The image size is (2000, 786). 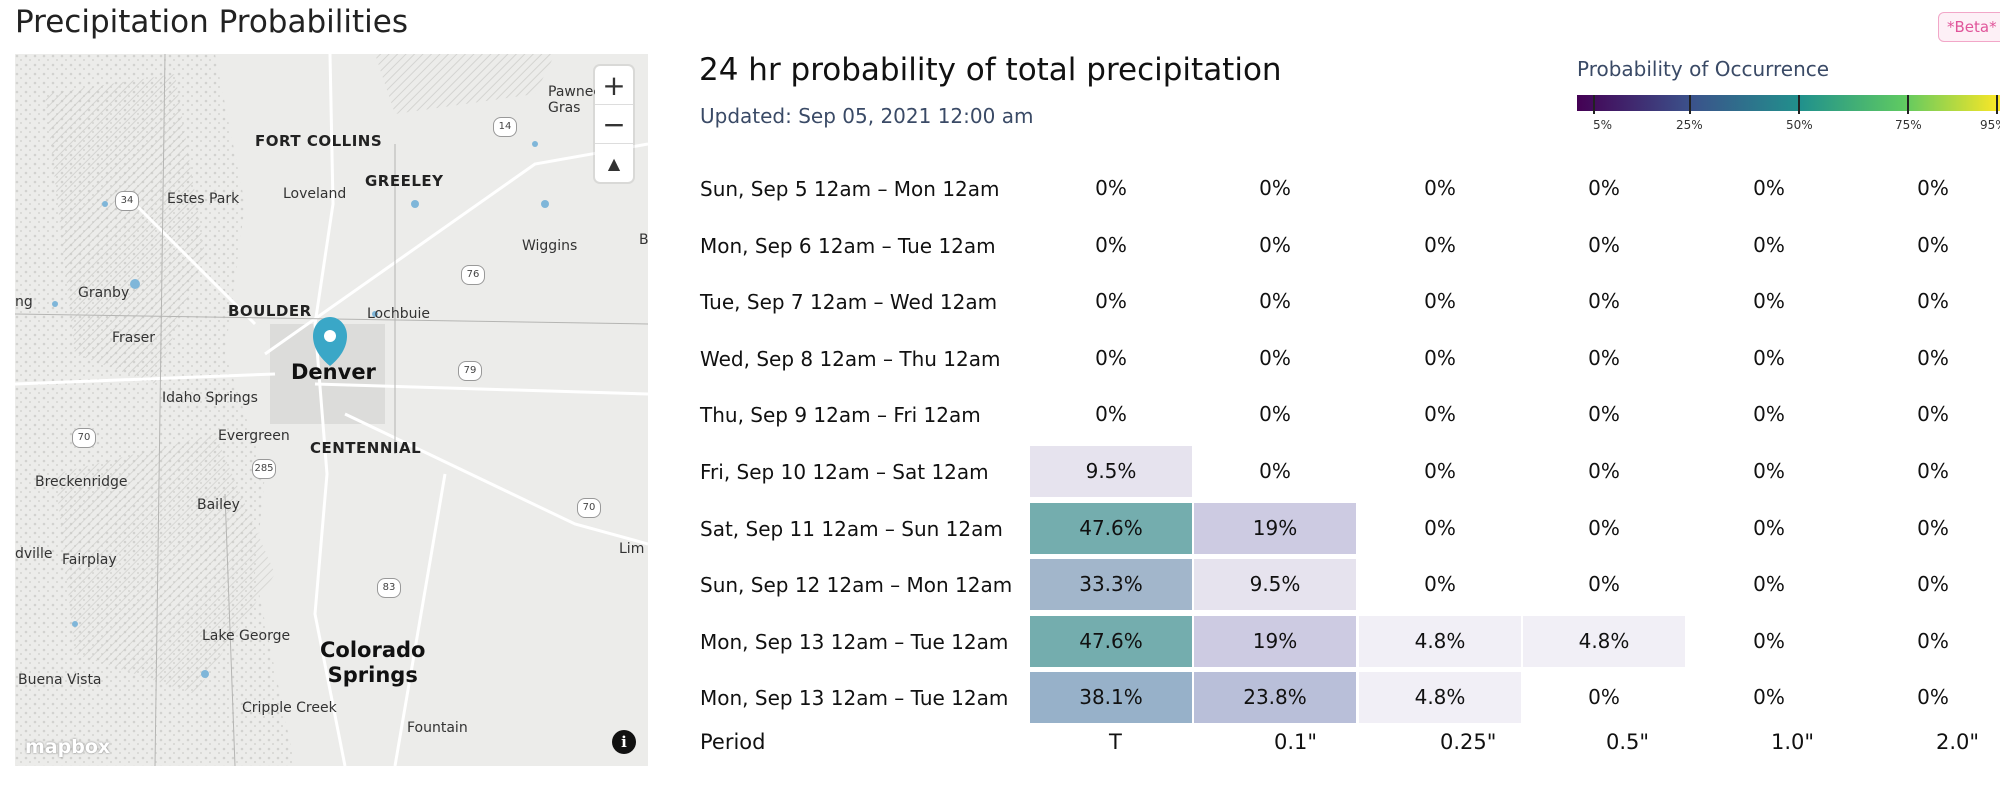 I want to click on map-label-evergreen: Evergreen, so click(x=254, y=436).